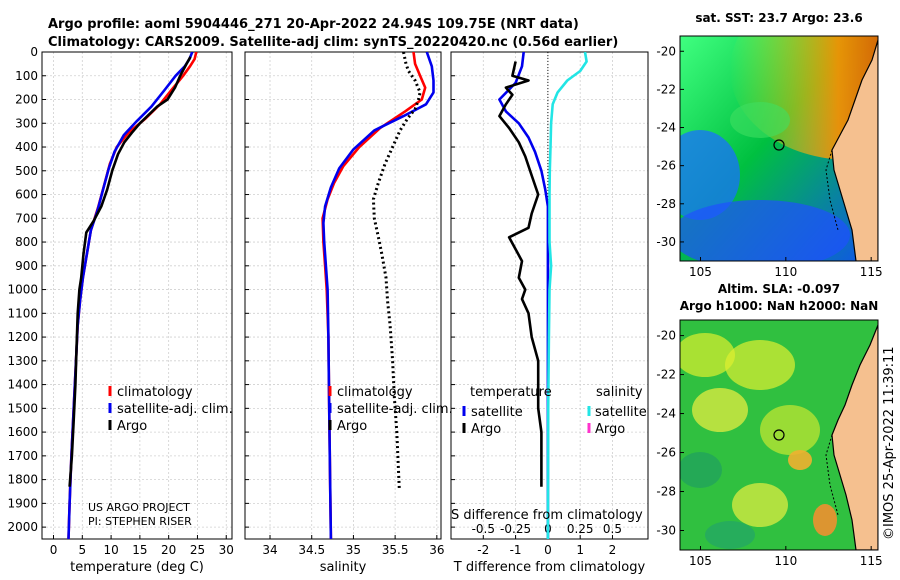  What do you see at coordinates (22, 337) in the screenshot?
I see `y-tick-label: 1200` at bounding box center [22, 337].